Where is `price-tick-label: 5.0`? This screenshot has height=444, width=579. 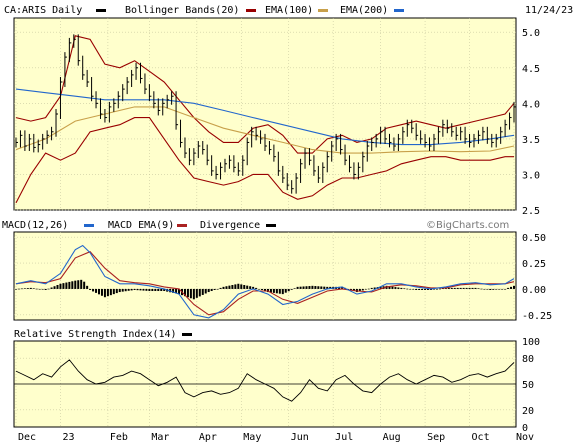
price-tick-label: 5.0 is located at coordinates (531, 33).